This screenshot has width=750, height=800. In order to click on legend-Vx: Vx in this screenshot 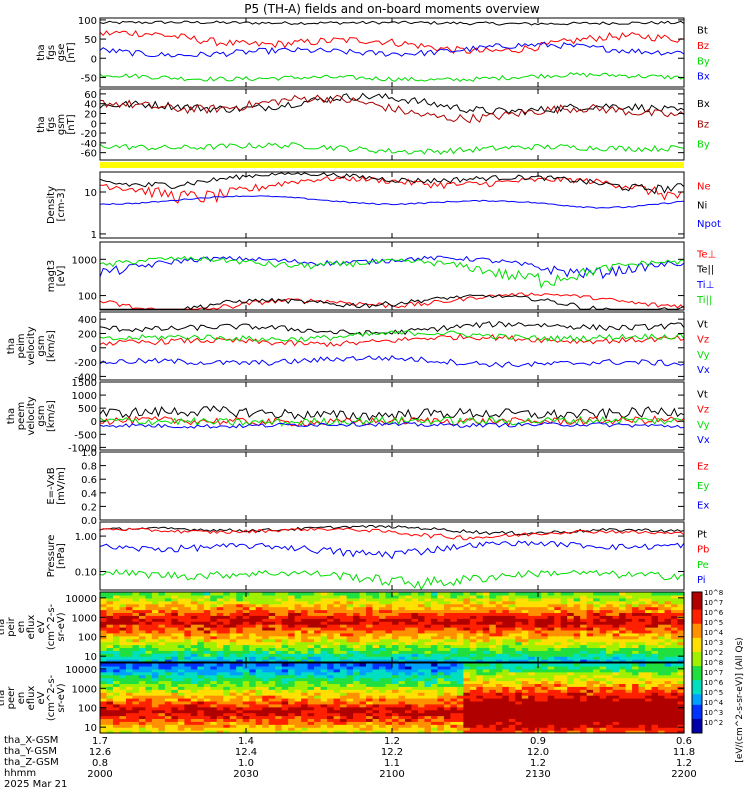, I will do `click(703, 440)`.